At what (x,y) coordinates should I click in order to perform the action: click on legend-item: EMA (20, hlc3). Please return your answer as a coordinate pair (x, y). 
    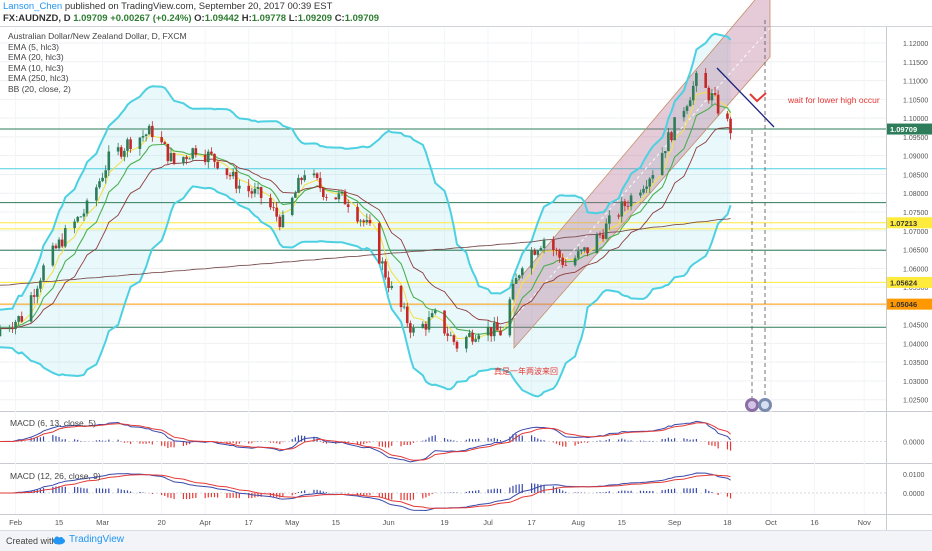
    Looking at the image, I should click on (36, 57).